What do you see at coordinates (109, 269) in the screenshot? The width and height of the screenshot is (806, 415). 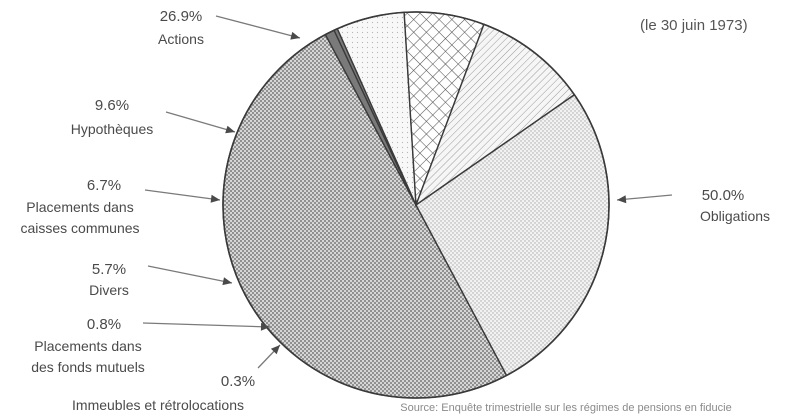 I see `slice-pct-divers: 5.7%` at bounding box center [109, 269].